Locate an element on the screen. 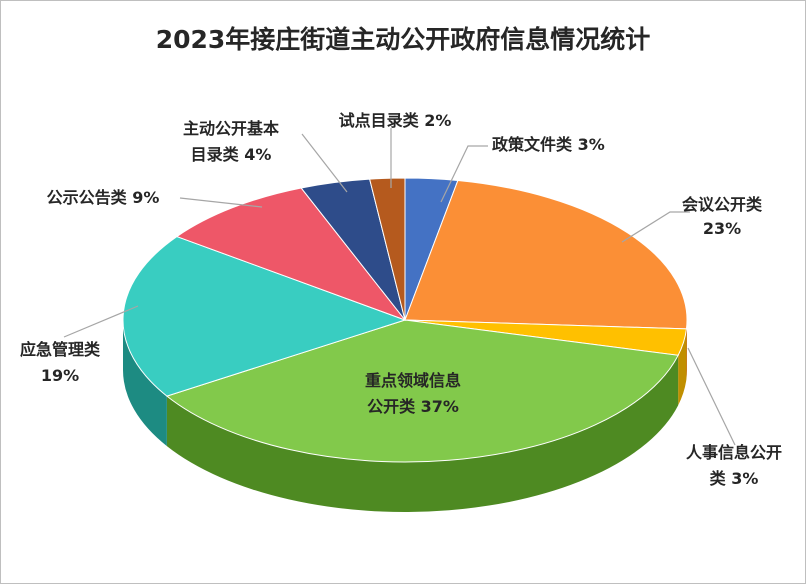 This screenshot has width=806, height=584. data-label-meeting-1: 会议公开类 is located at coordinates (722, 204).